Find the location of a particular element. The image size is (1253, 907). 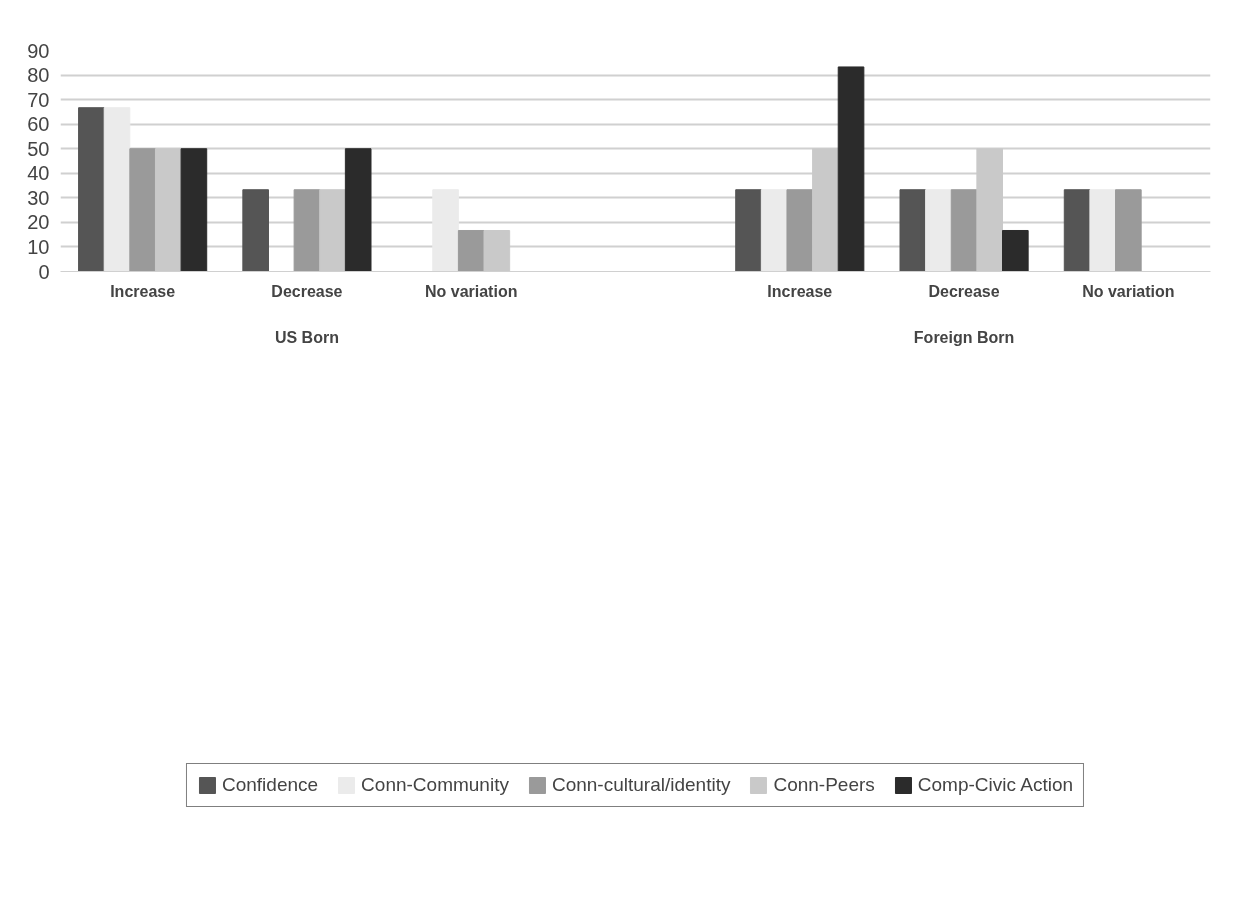

y-tick-label: 60 is located at coordinates (38, 124).